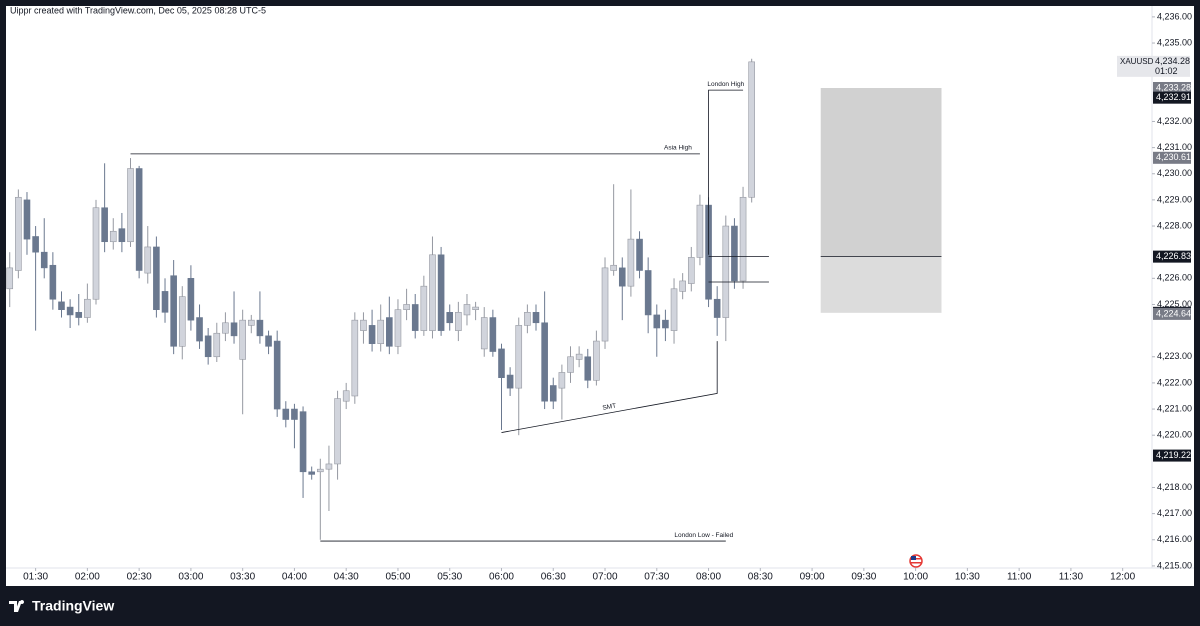  Describe the element at coordinates (1166, 71) in the screenshot. I see `countdown-label: 01:02` at that location.